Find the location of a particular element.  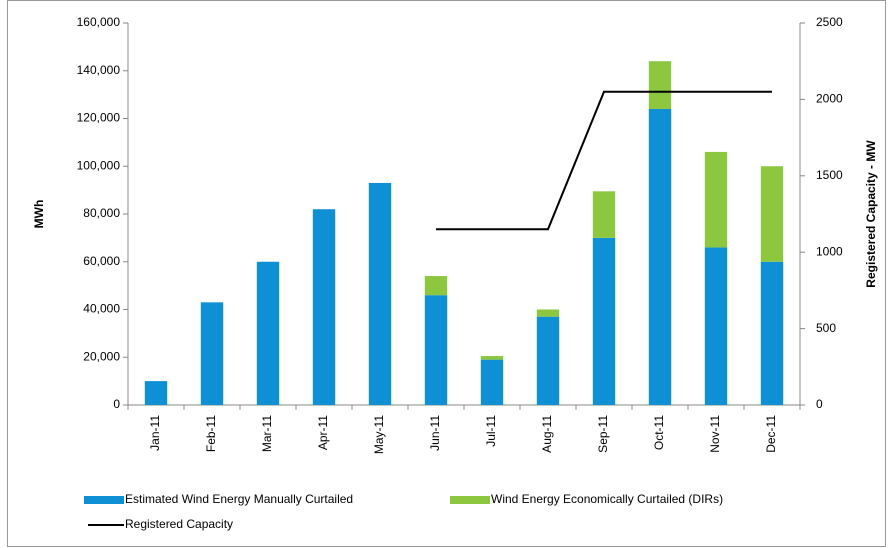

x-tick-label: Sep-11 is located at coordinates (603, 434).